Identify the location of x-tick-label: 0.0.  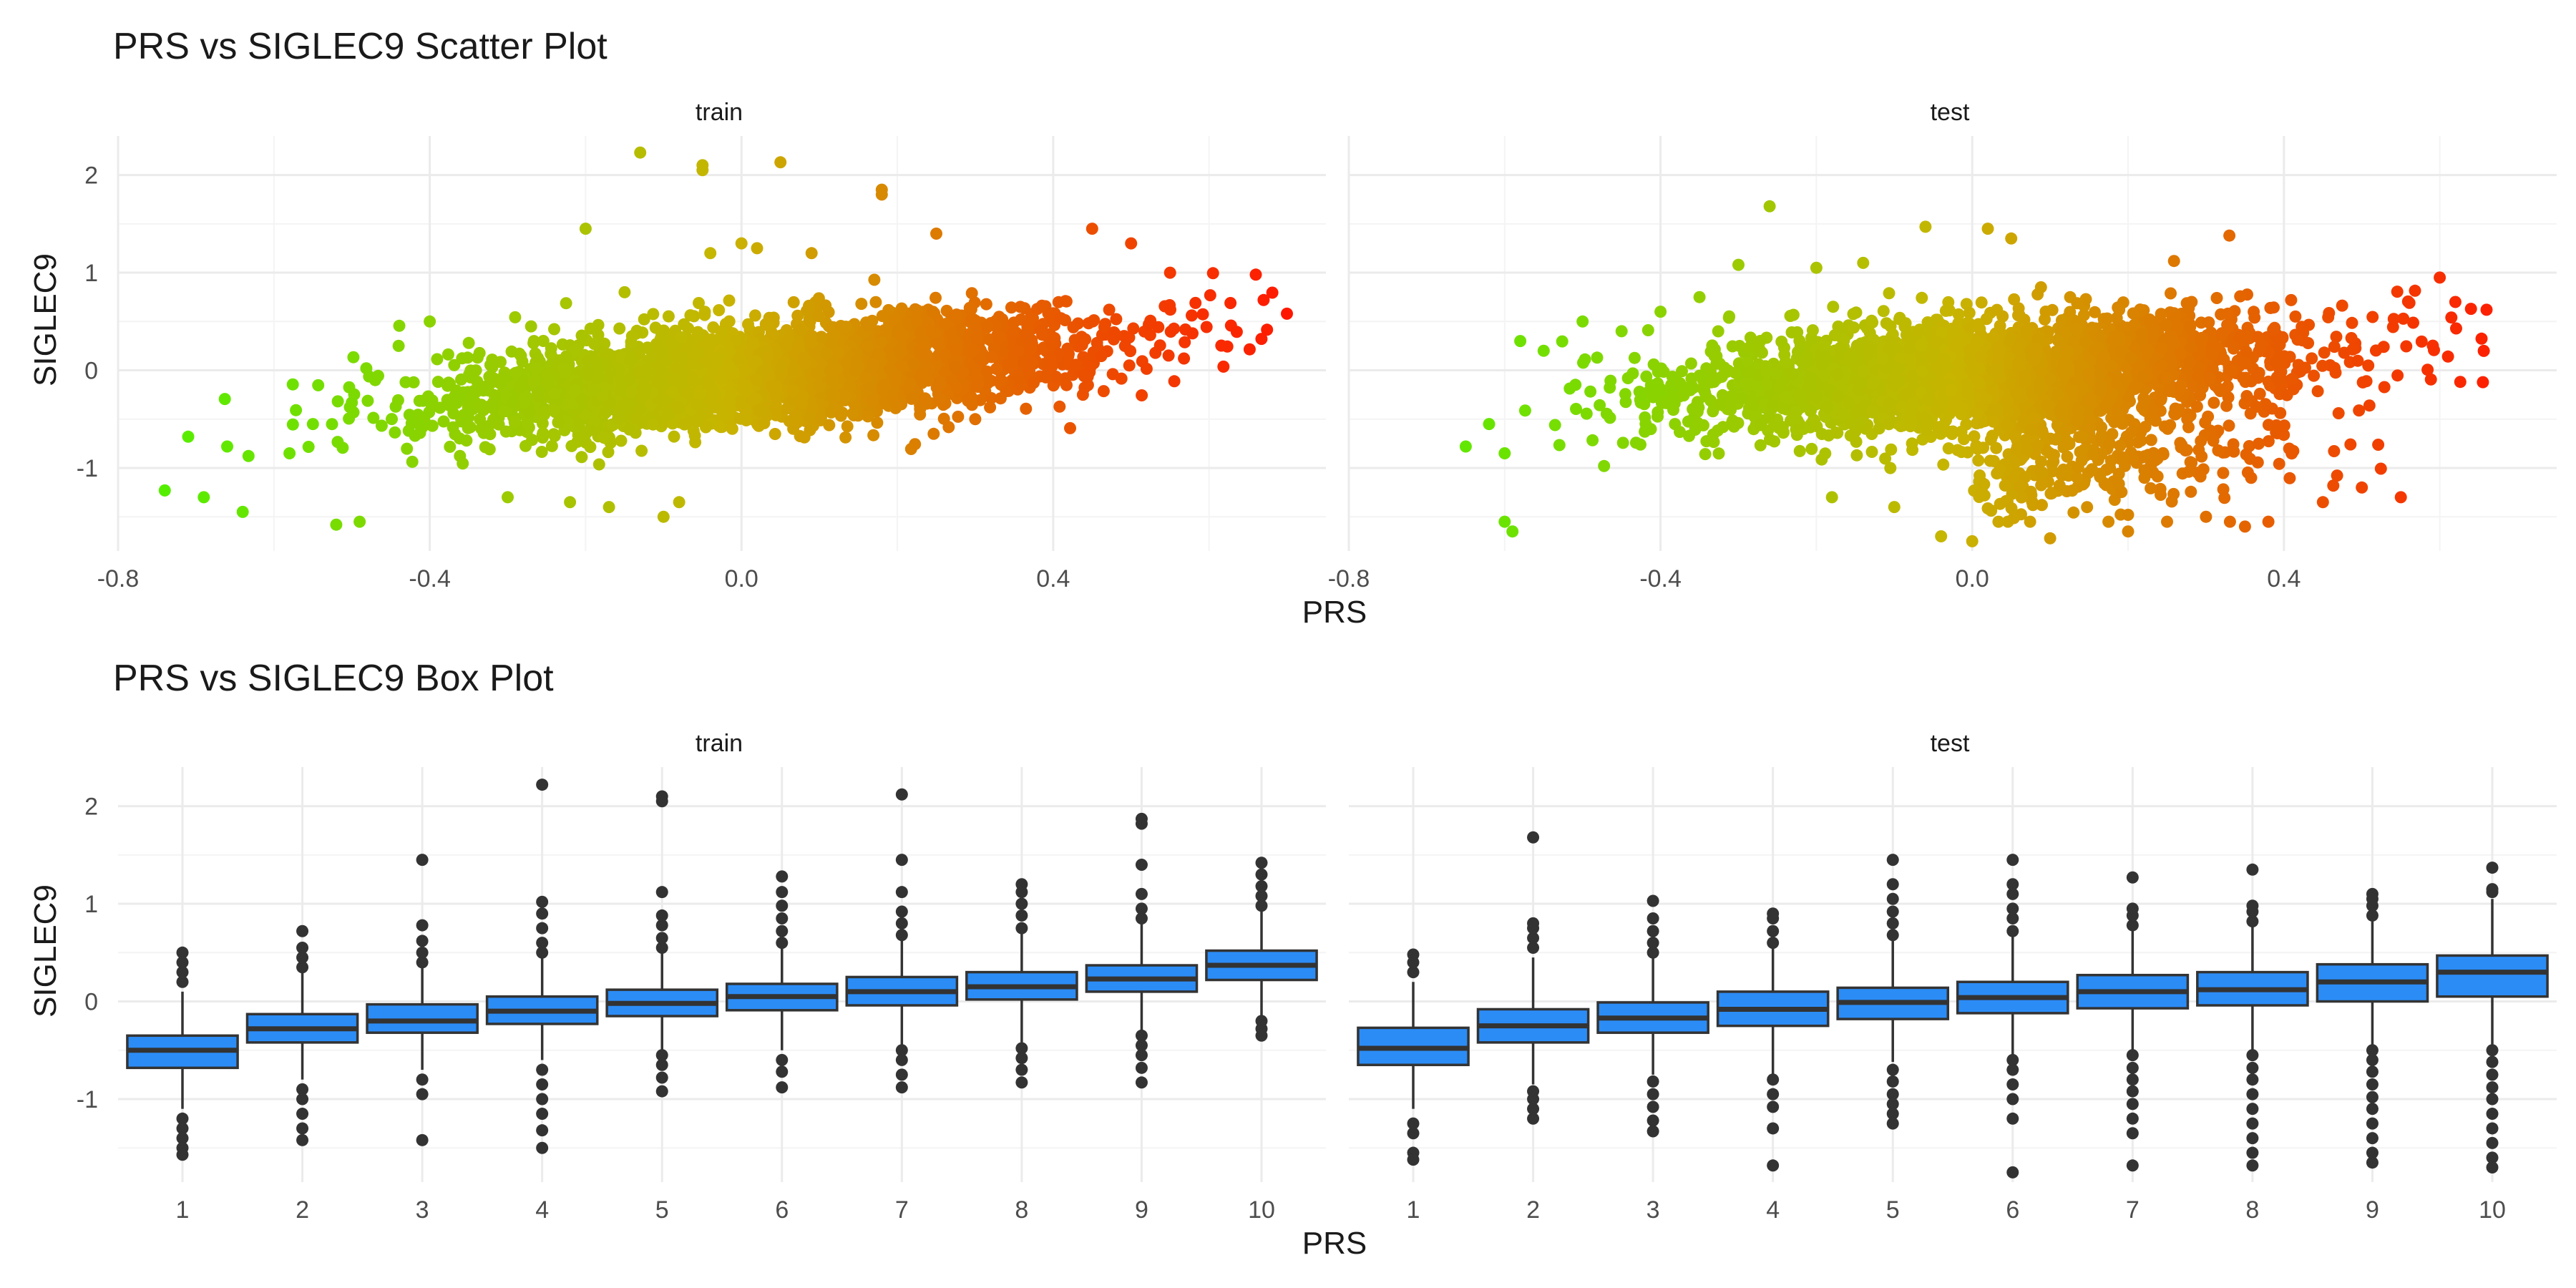
(741, 578).